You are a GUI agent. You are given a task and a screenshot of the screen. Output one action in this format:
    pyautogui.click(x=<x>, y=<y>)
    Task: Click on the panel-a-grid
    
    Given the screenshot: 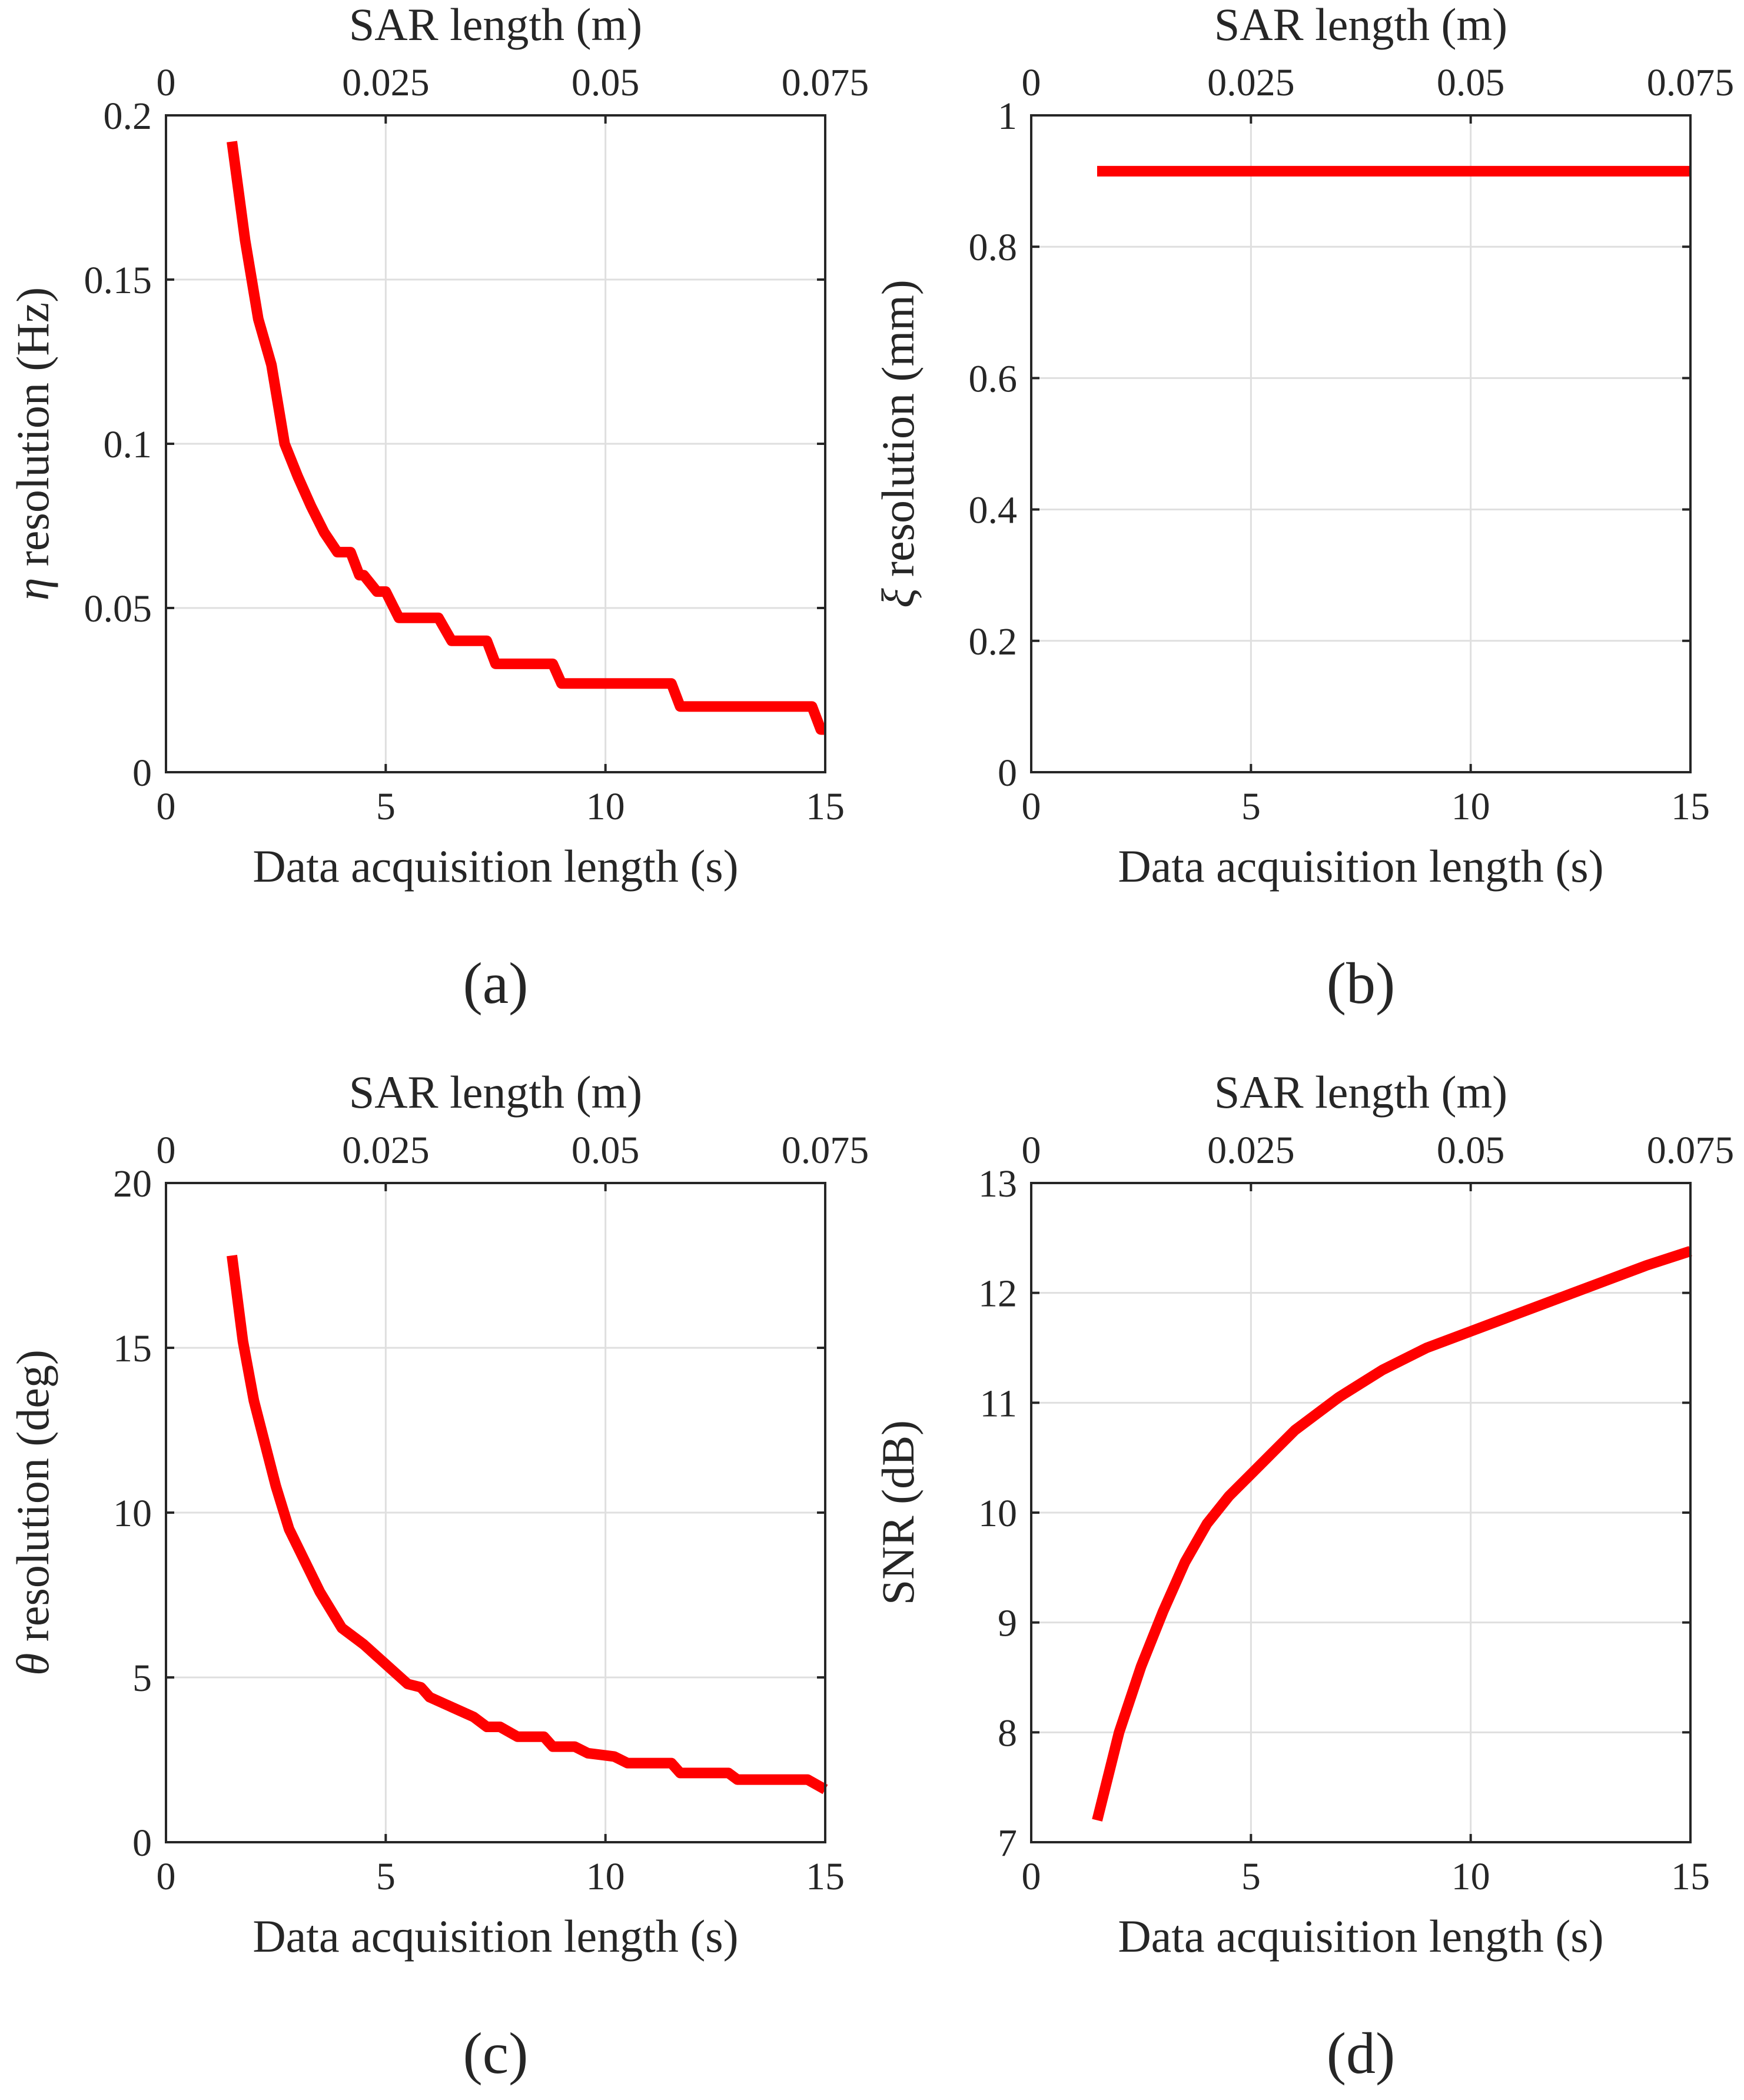 What is the action you would take?
    pyautogui.click(x=496, y=443)
    